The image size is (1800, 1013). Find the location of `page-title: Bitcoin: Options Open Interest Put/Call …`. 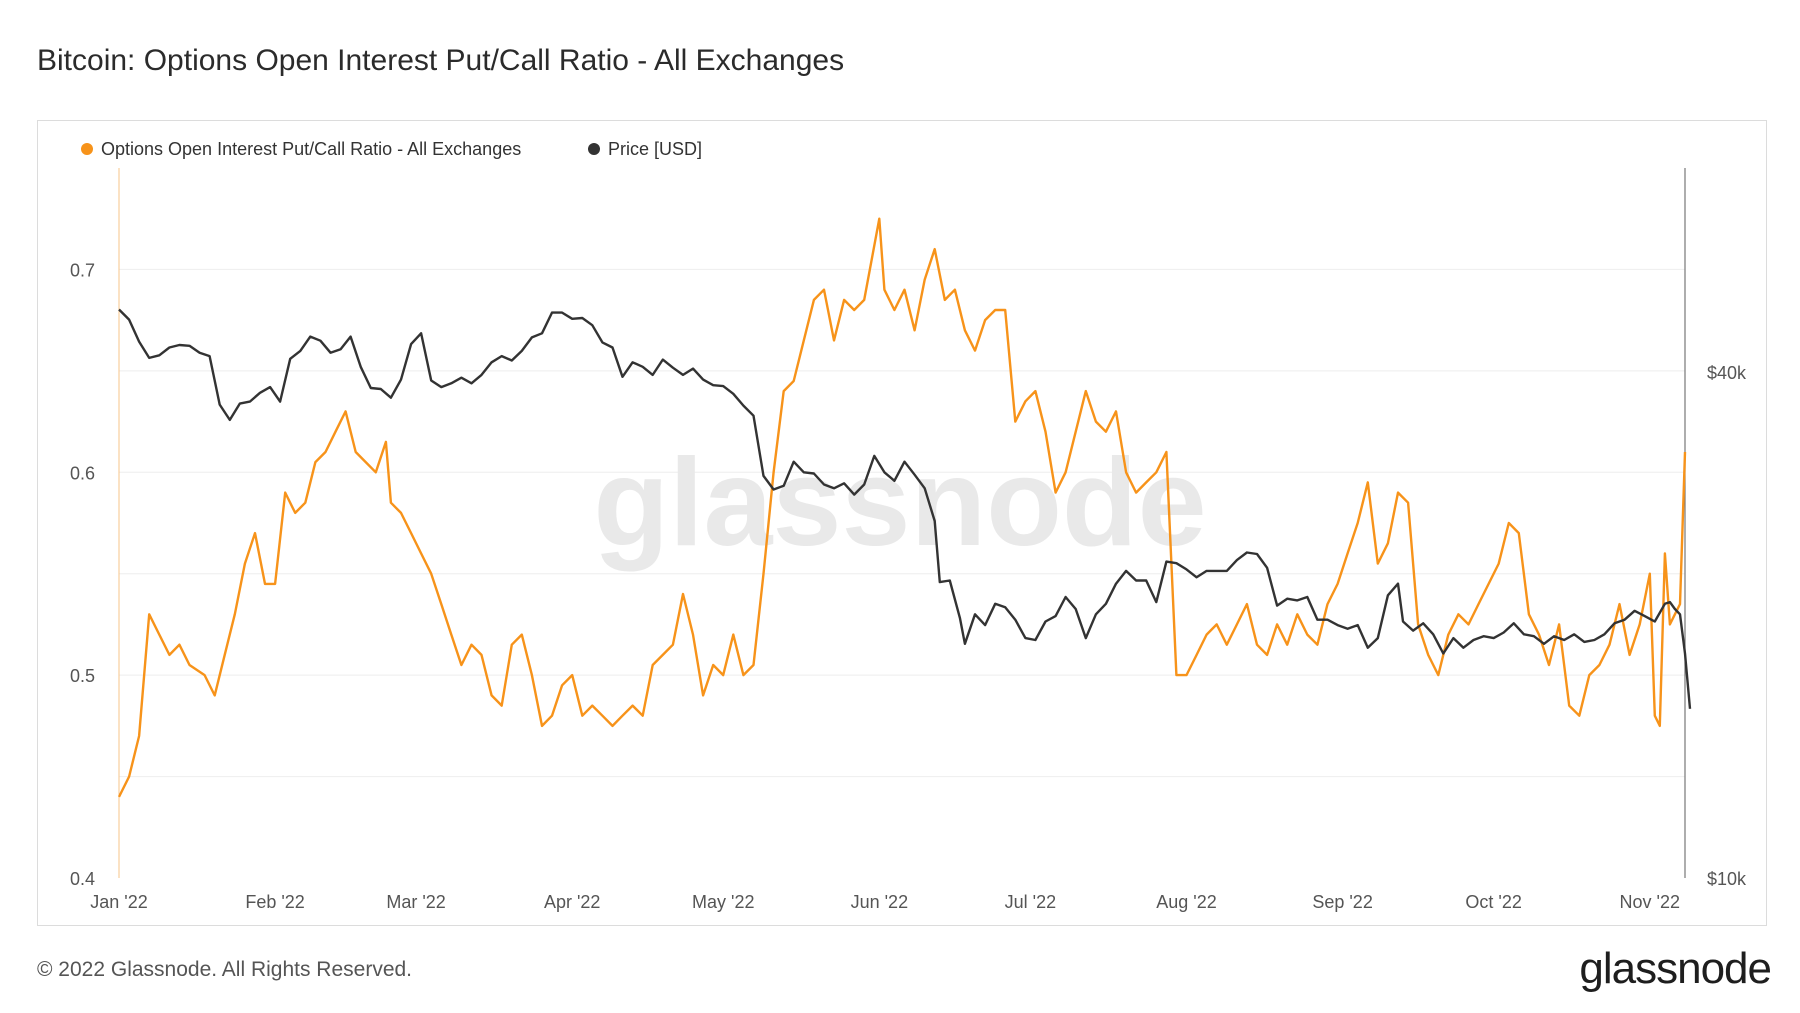

page-title: Bitcoin: Options Open Interest Put/Call … is located at coordinates (441, 60).